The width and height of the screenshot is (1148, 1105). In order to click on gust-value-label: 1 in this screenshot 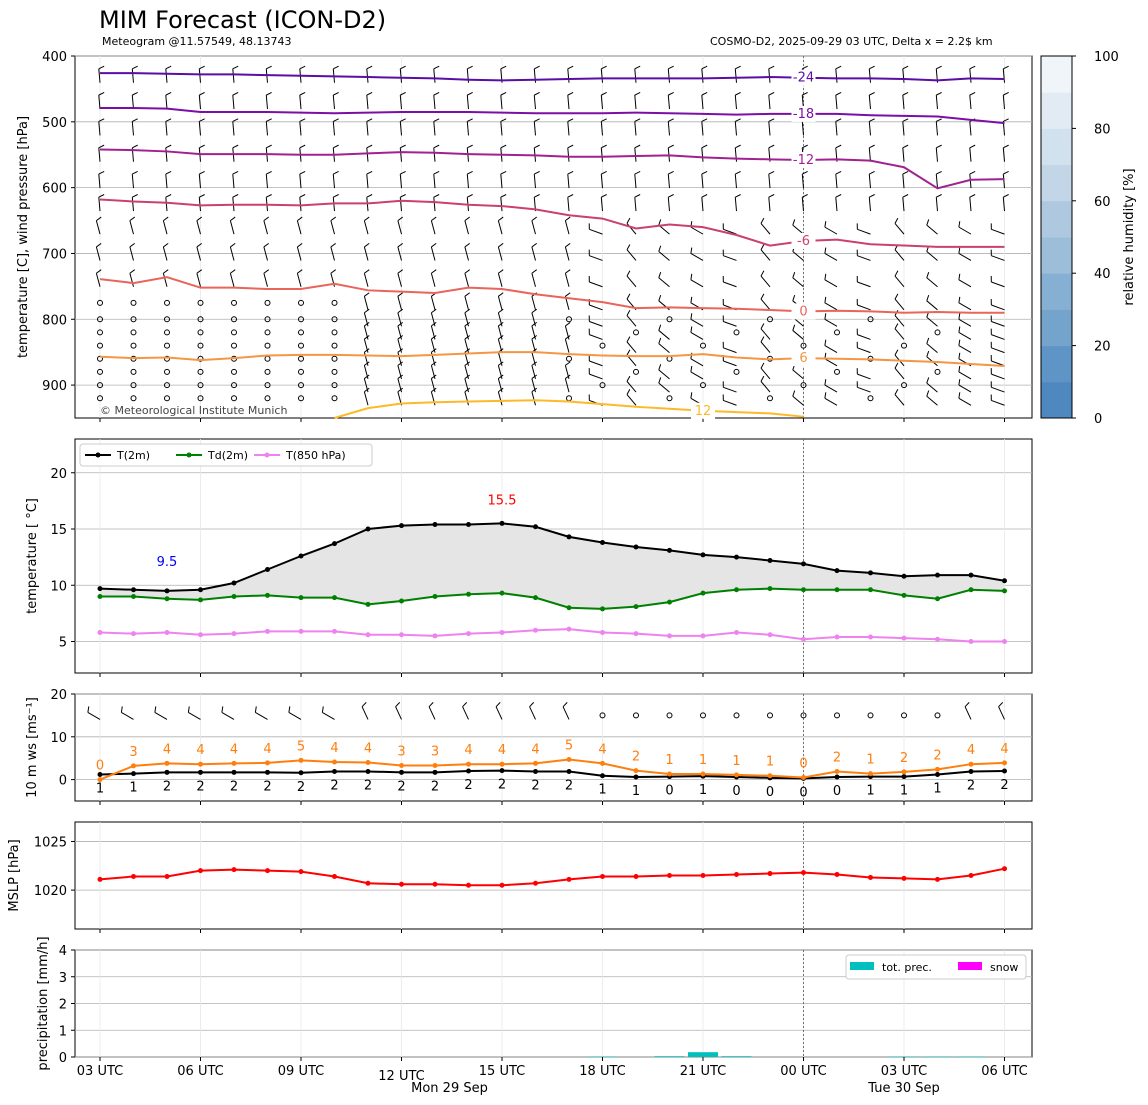, I will do `click(770, 762)`.